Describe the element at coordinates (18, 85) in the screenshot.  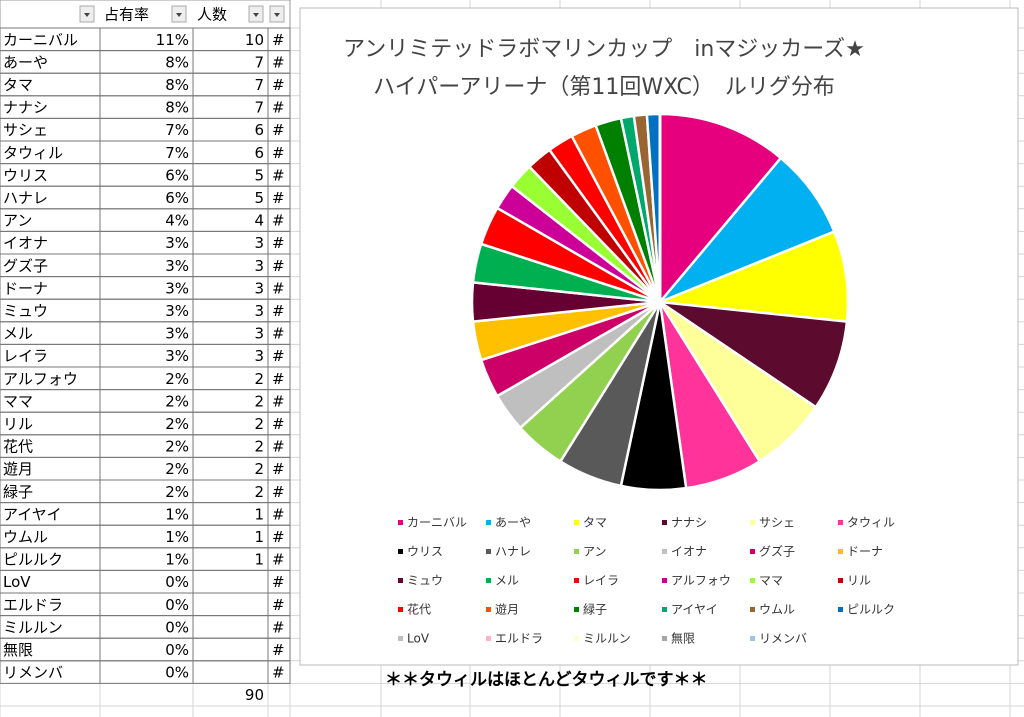
I see `name-cell: タマ` at that location.